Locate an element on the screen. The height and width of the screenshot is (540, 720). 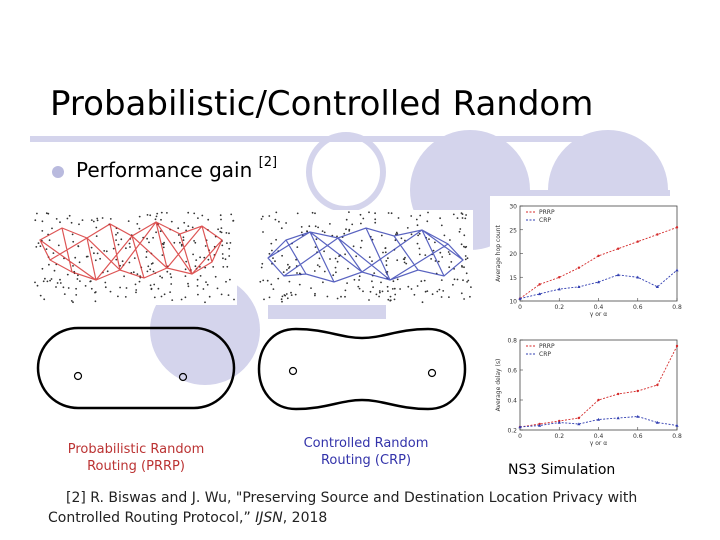
reference-line2-prefix: Controlled Routing Protocol,” is located at coordinates (152, 518).